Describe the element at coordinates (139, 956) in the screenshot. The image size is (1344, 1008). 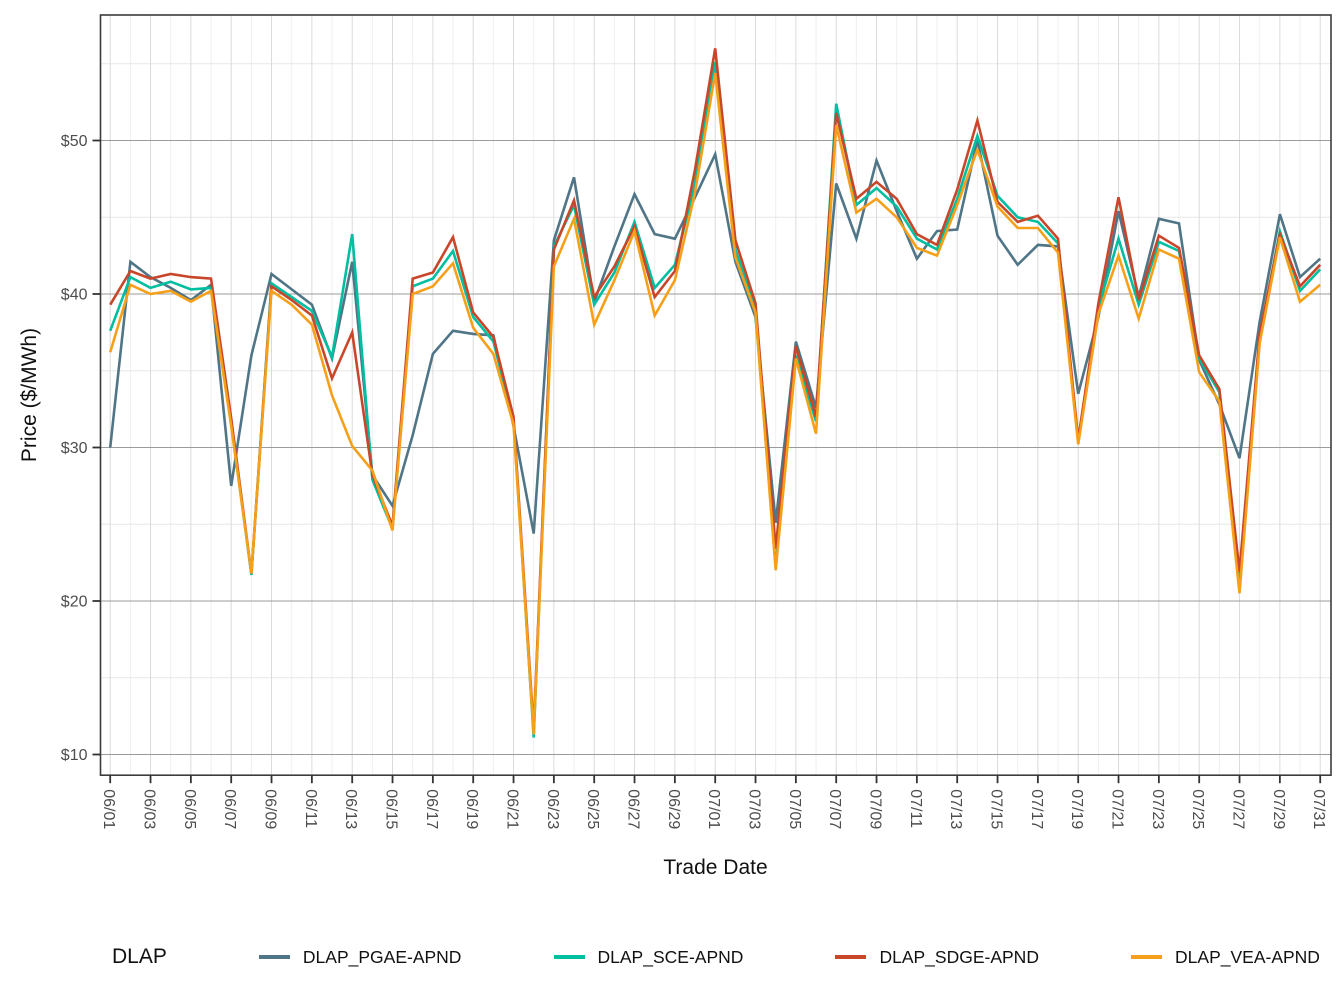
I see `legend-title: DLAP` at that location.